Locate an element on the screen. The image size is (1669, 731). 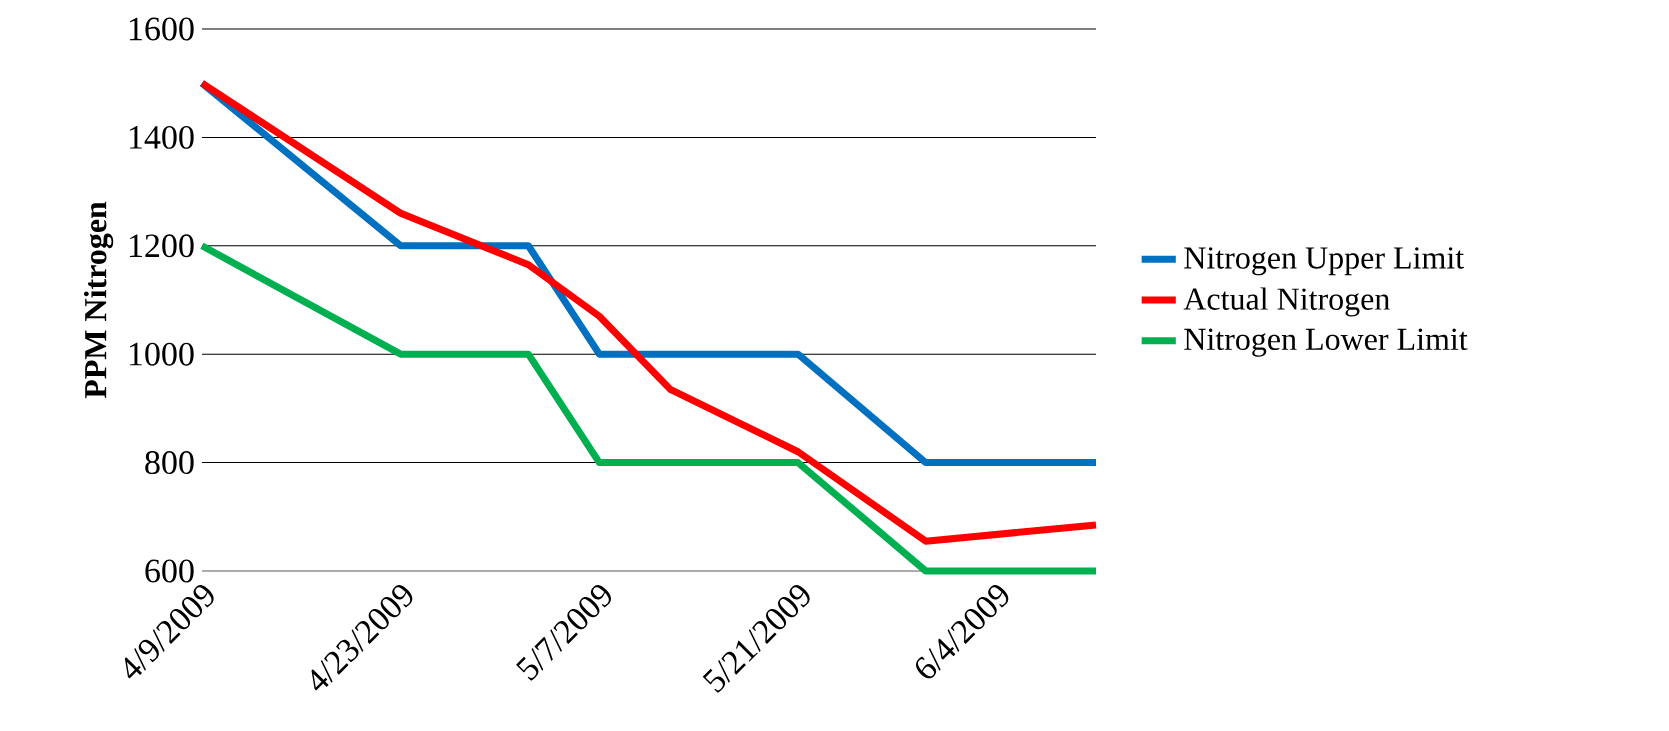
y-tick-label: 600 is located at coordinates (169, 571).